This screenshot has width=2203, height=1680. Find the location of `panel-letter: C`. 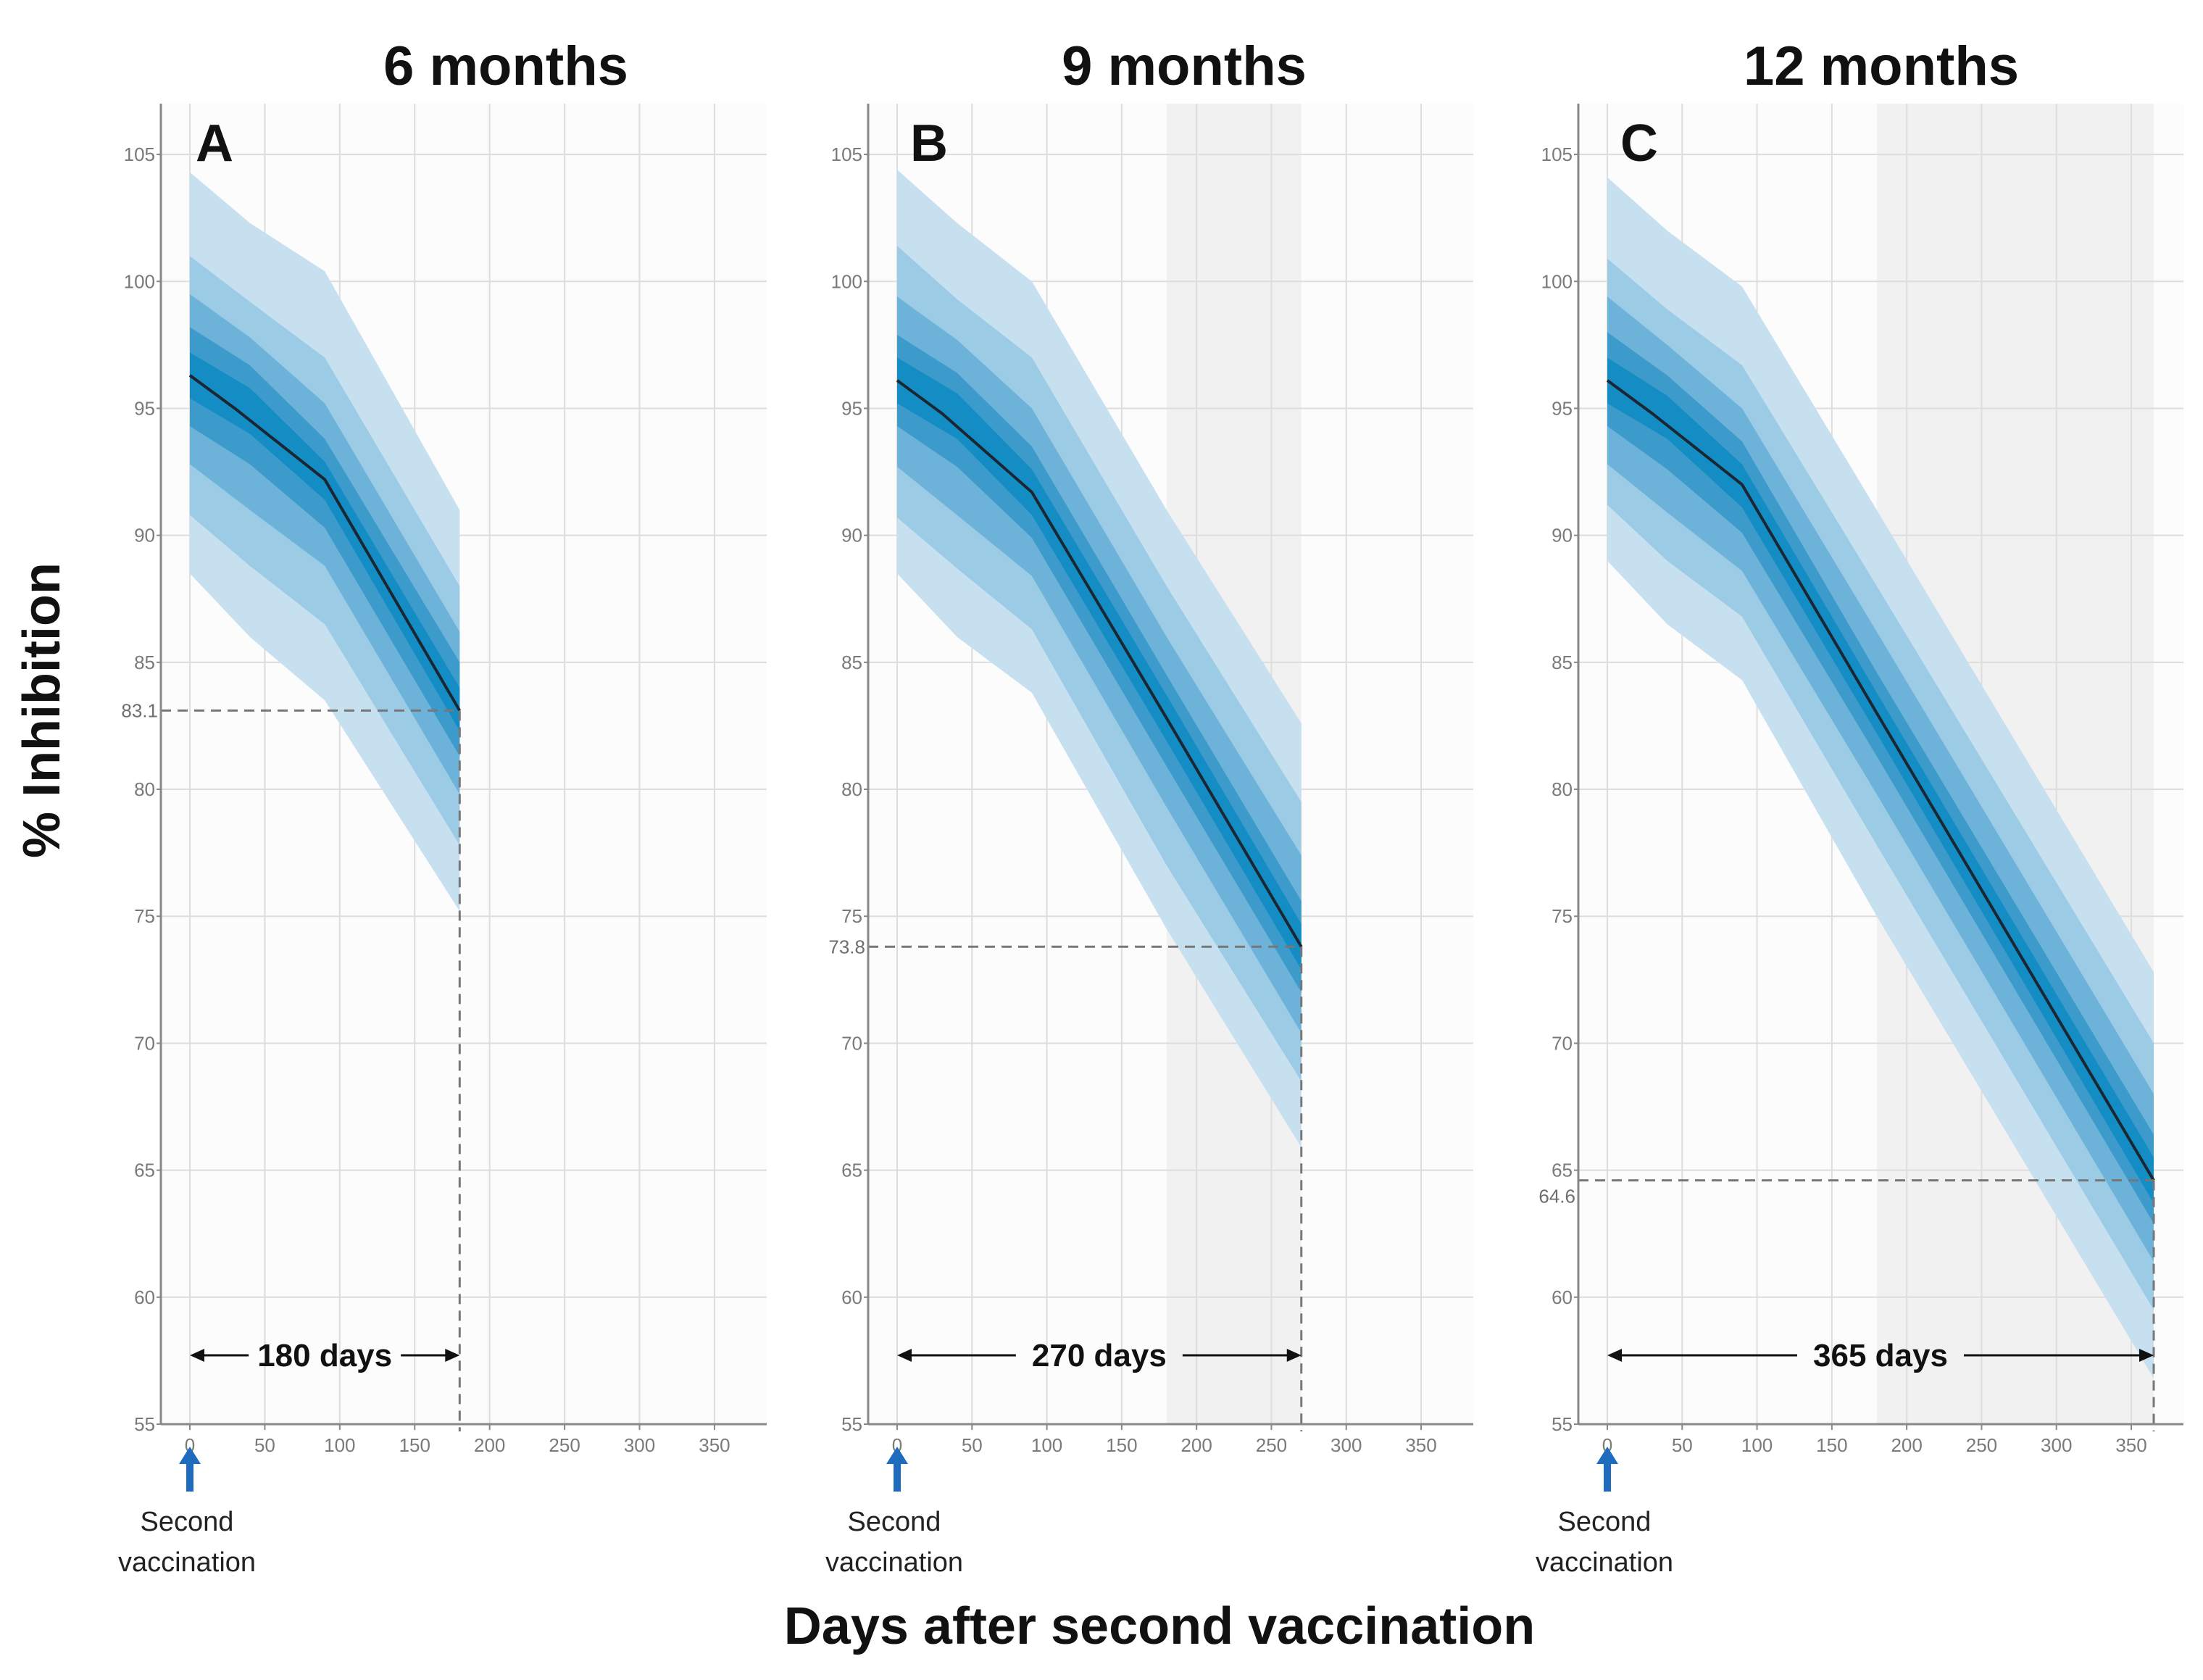

panel-letter: C is located at coordinates (1639, 143).